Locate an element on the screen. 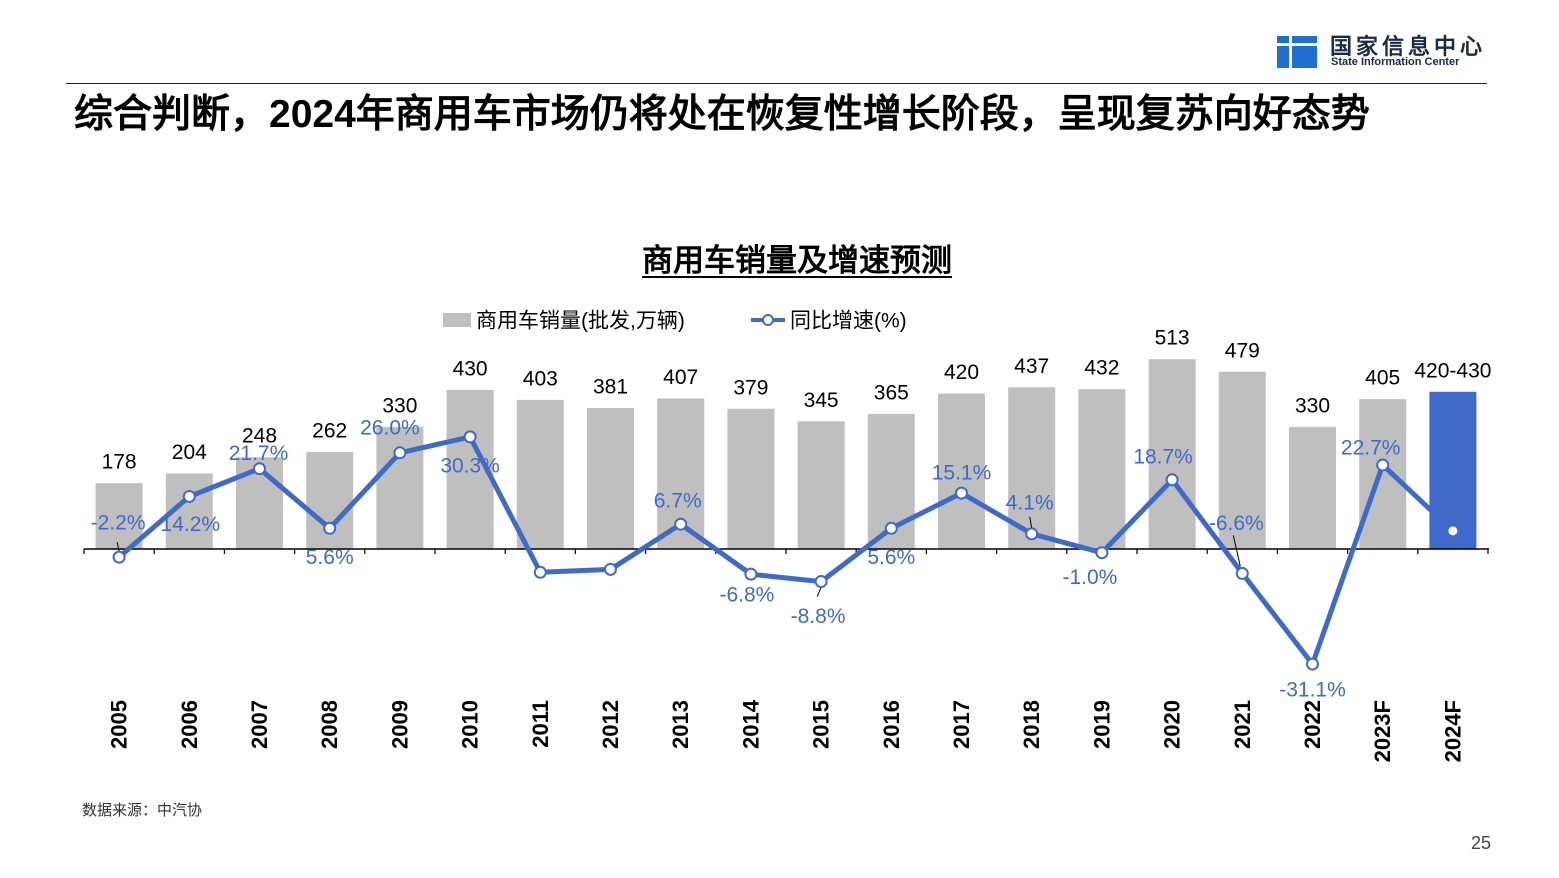  category-label-2008: 2008 is located at coordinates (329, 724).